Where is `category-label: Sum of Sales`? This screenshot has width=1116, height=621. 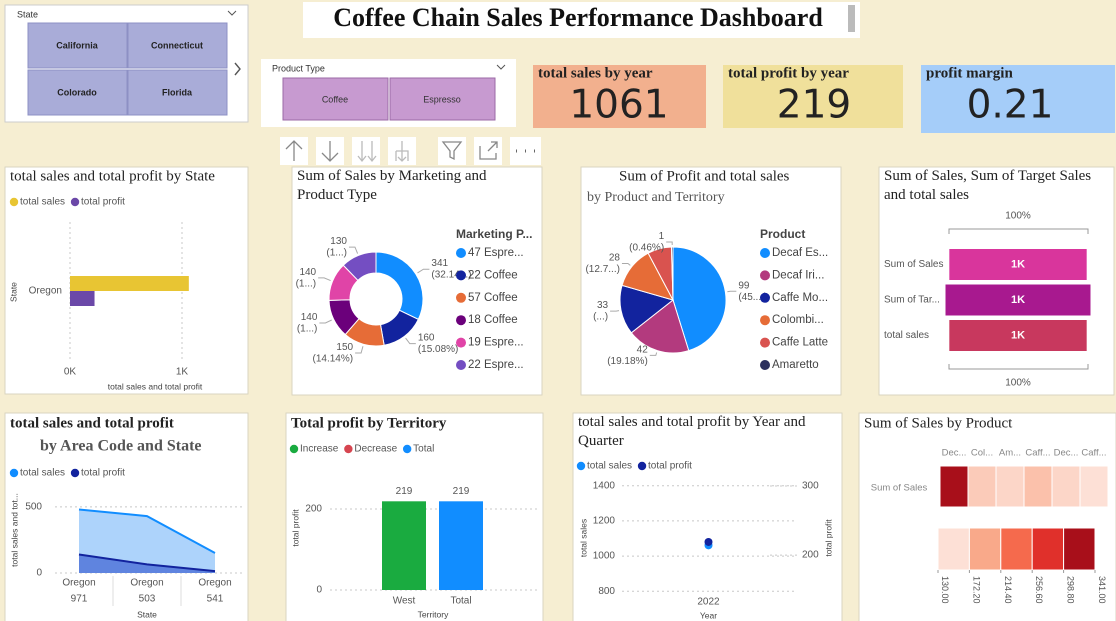 category-label: Sum of Sales is located at coordinates (913, 264).